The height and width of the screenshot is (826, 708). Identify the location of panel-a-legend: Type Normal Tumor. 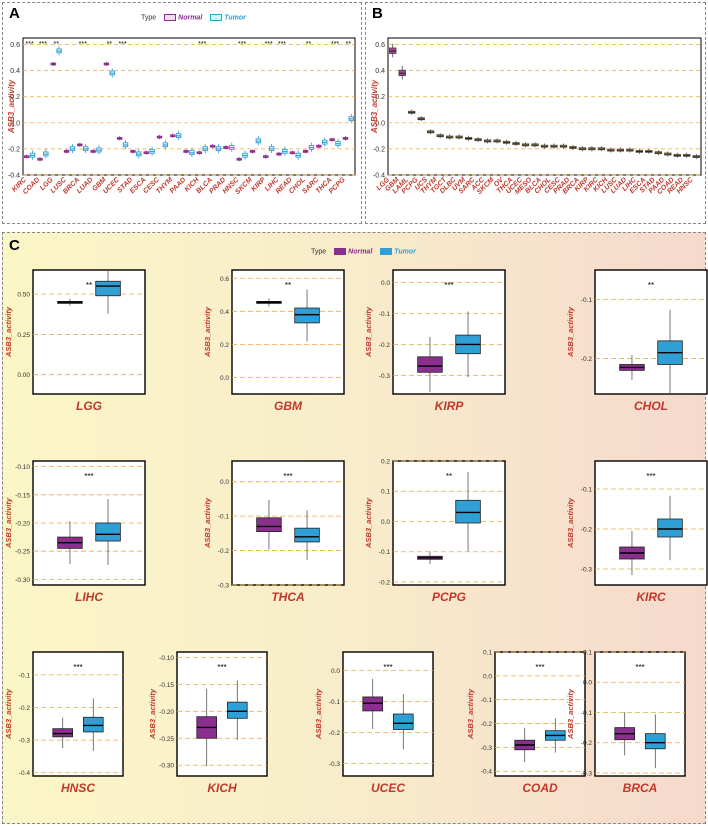
(193, 17).